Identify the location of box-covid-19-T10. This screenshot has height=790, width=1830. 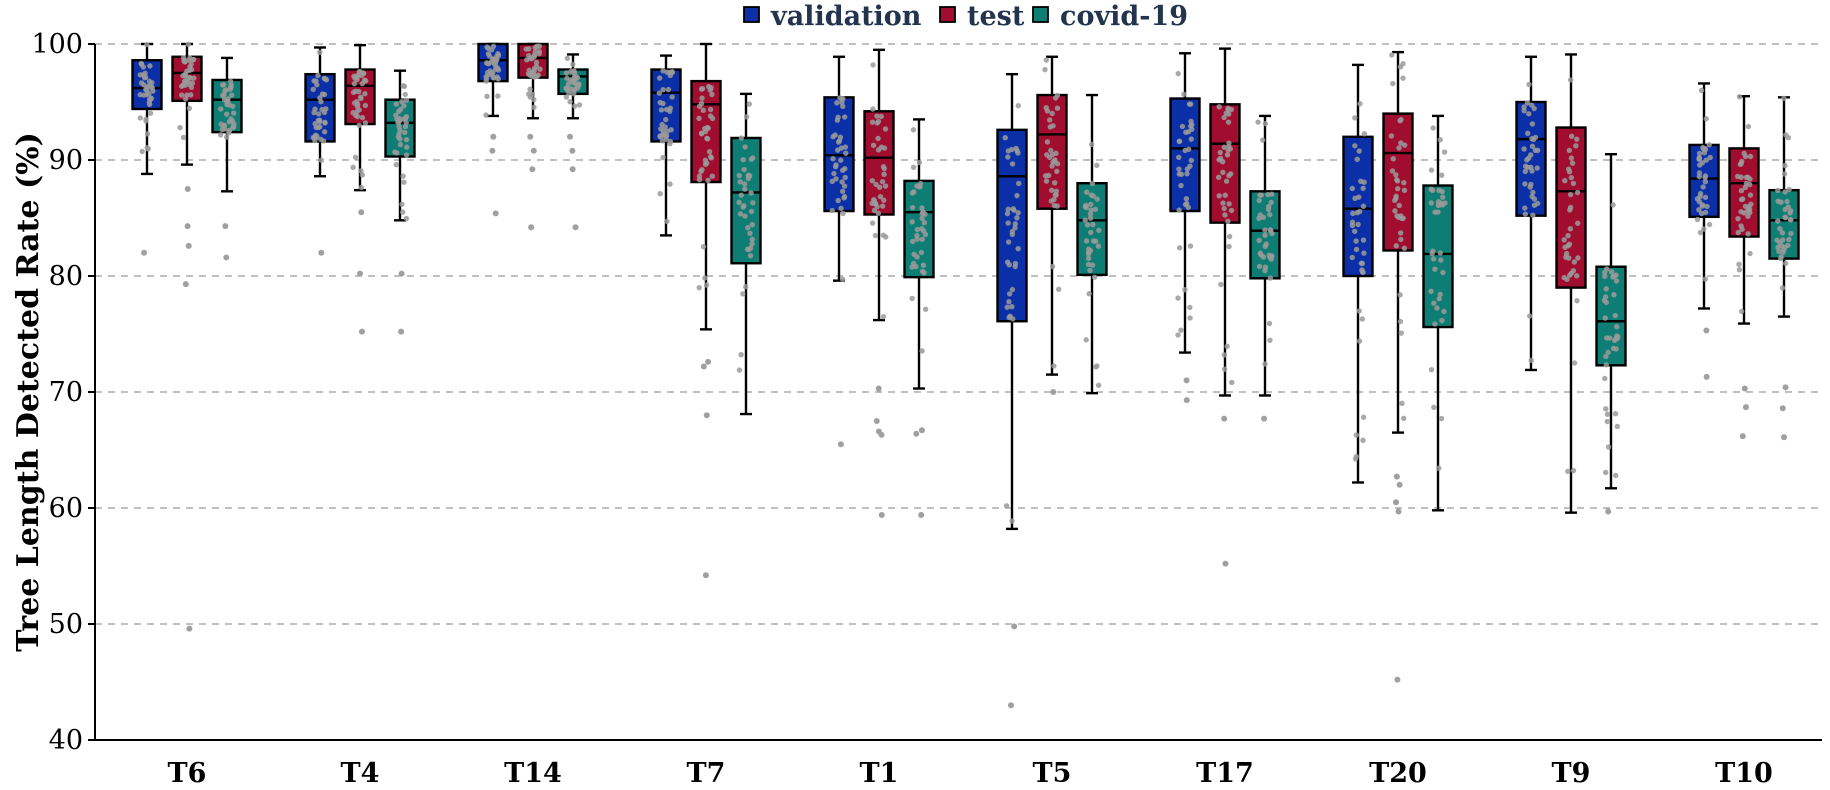
(1784, 268).